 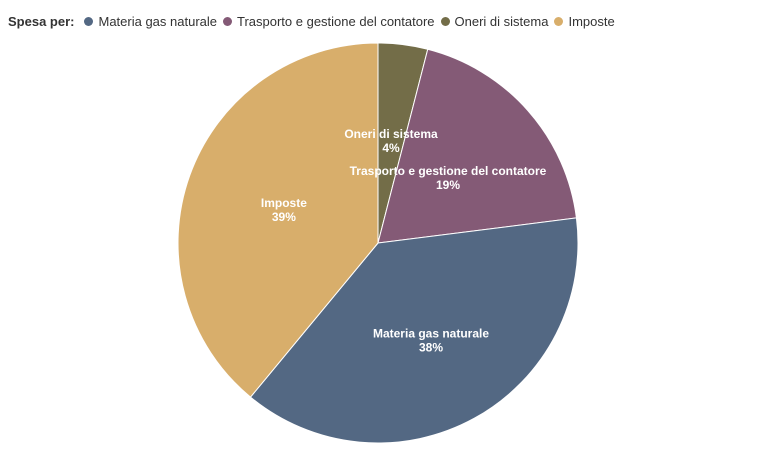 What do you see at coordinates (591, 21) in the screenshot?
I see `legend-label: Imposte` at bounding box center [591, 21].